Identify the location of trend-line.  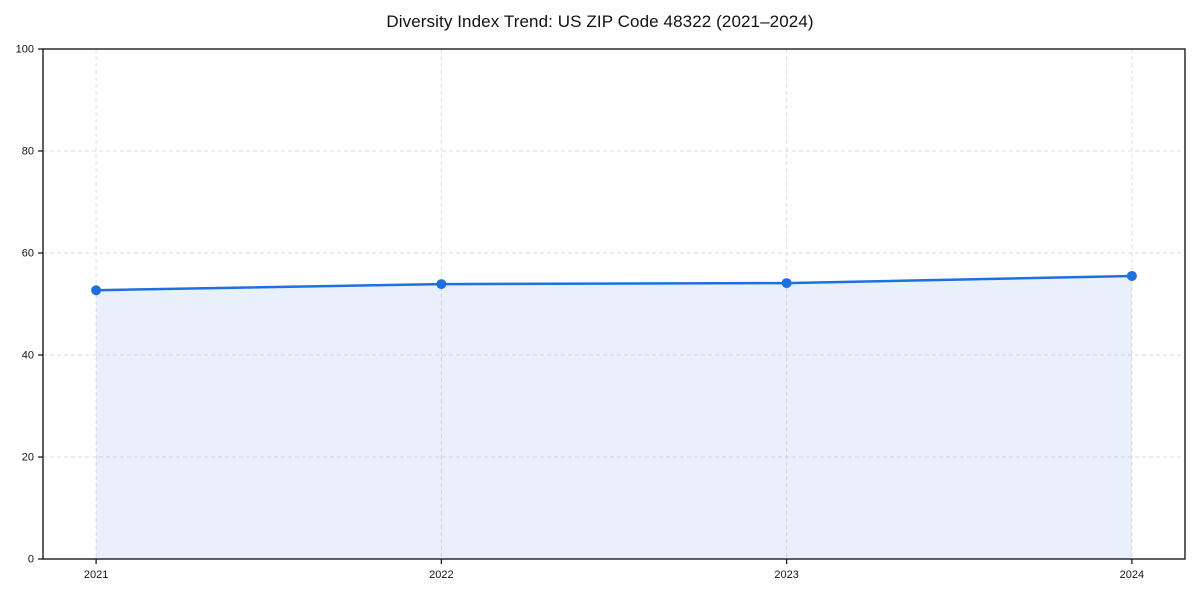
(614, 283).